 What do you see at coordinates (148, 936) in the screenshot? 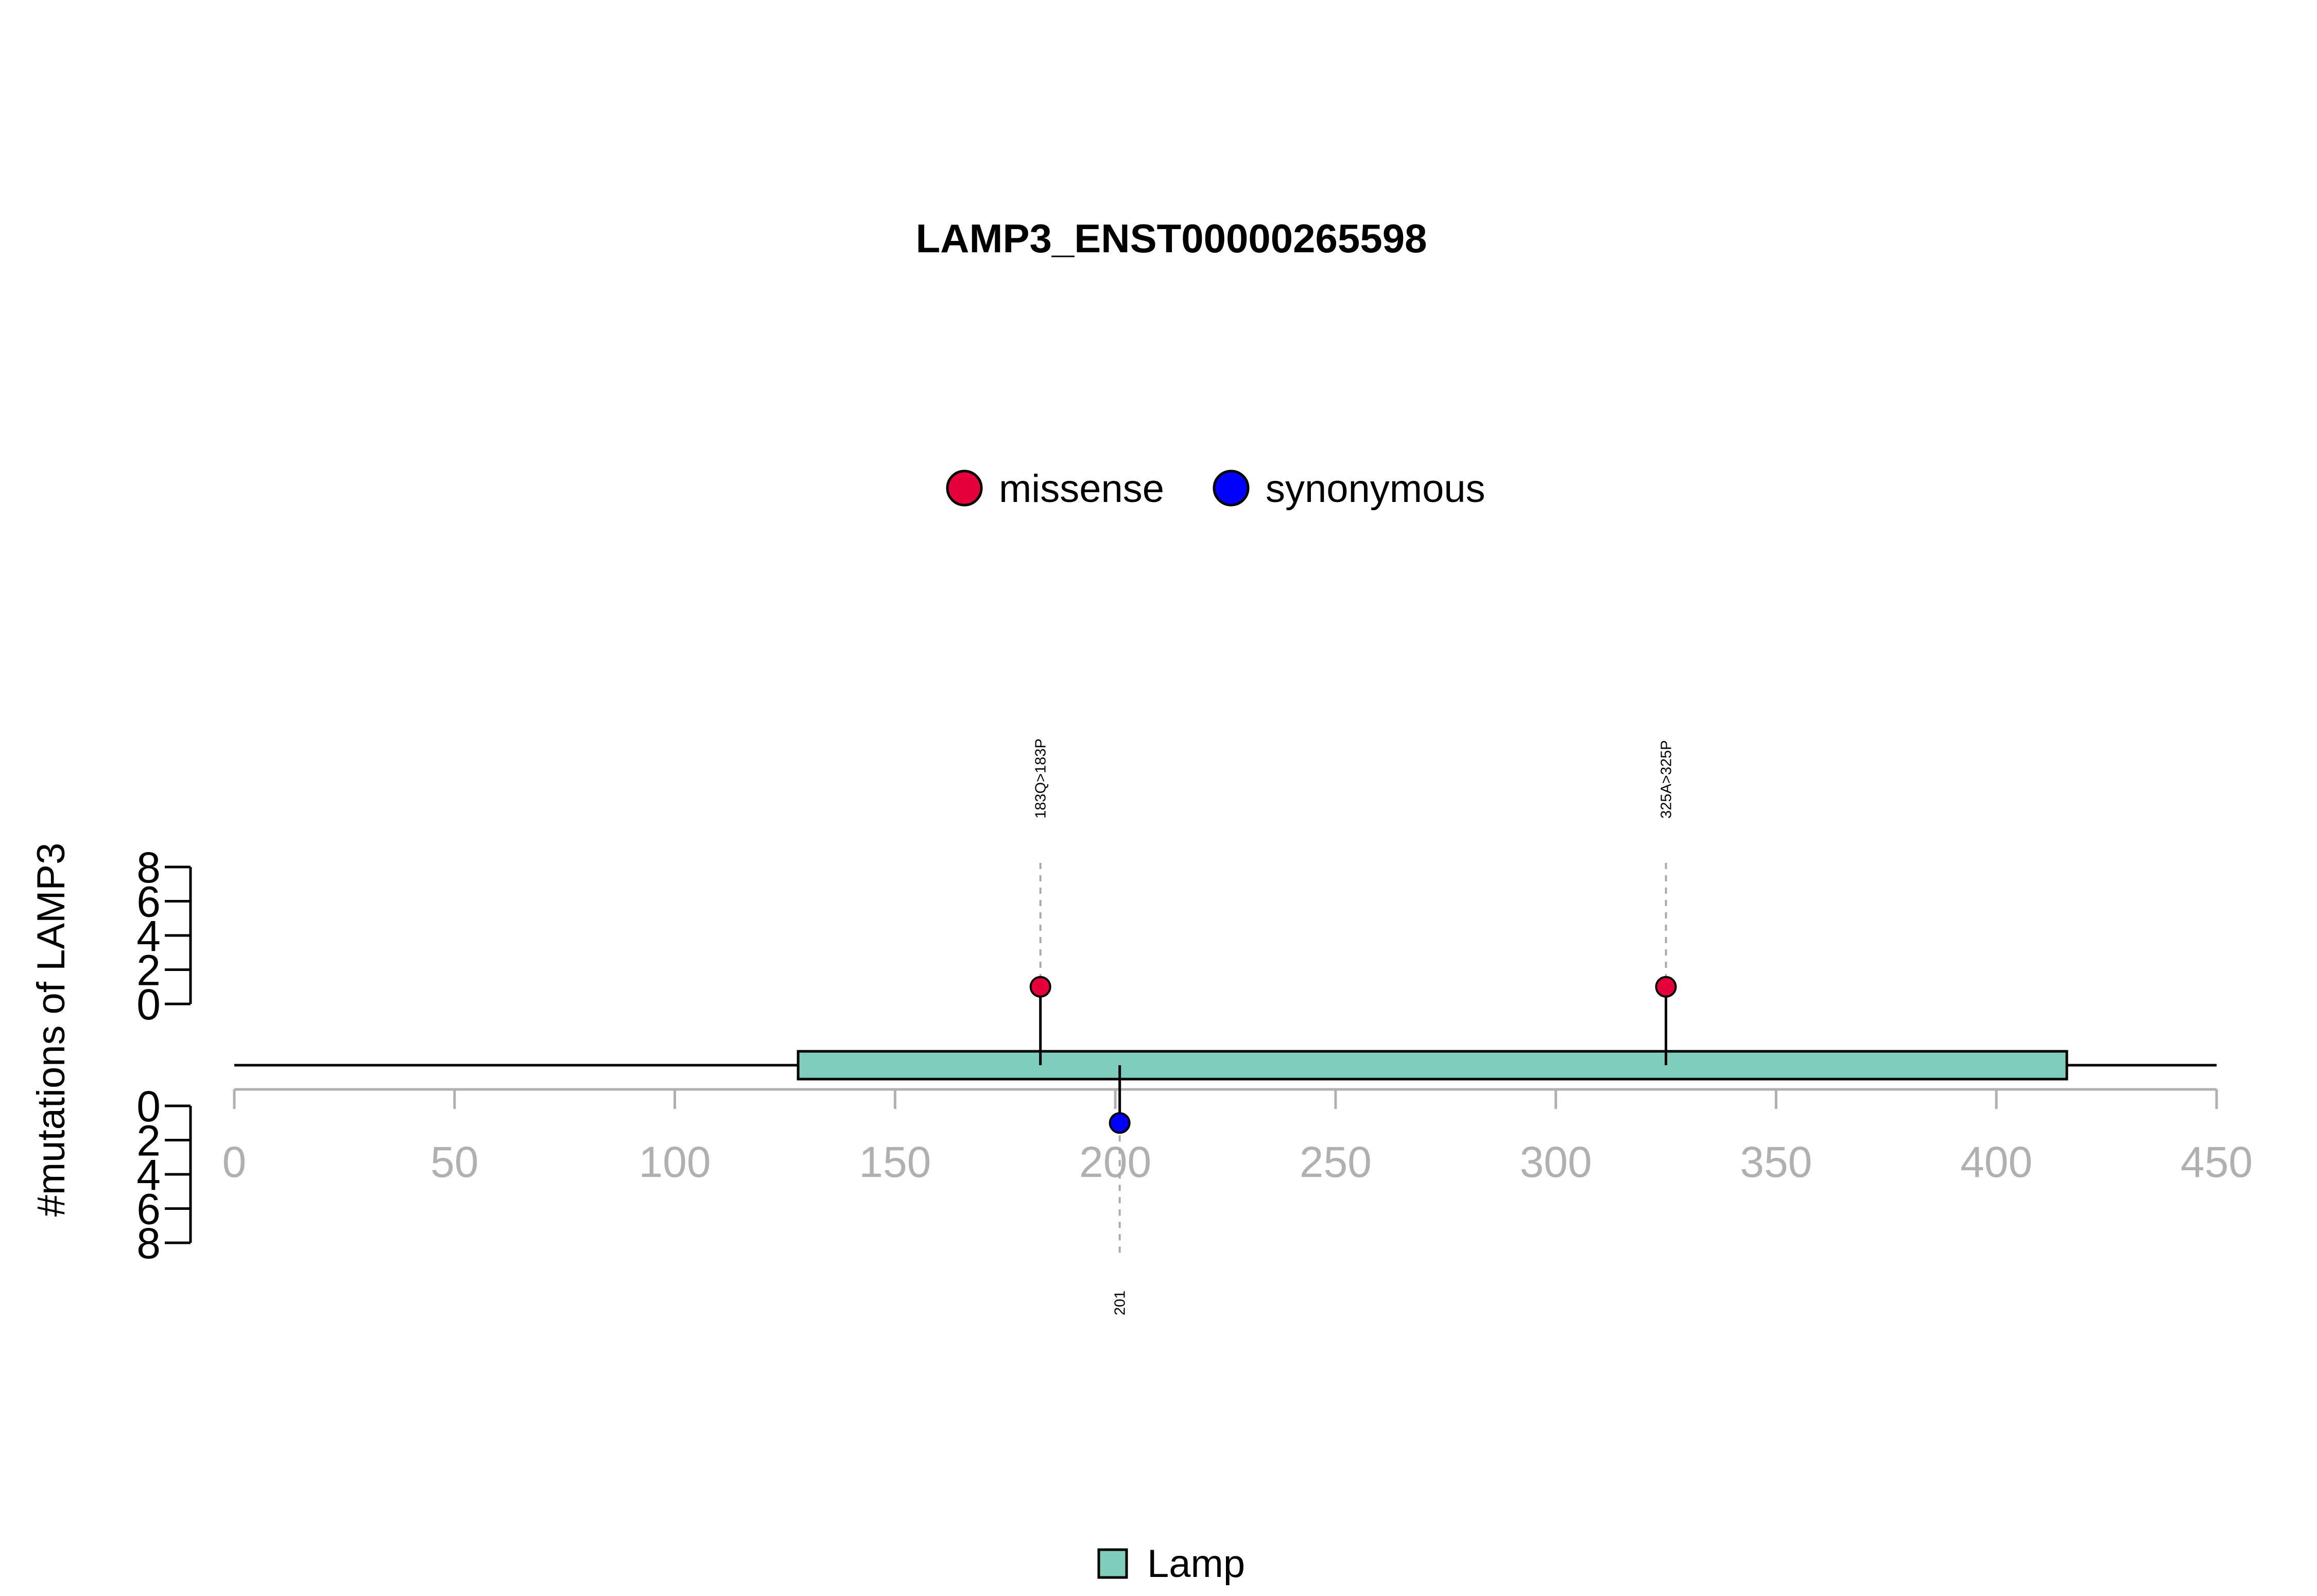
I see `y-axis-top-tick-label: 4` at bounding box center [148, 936].